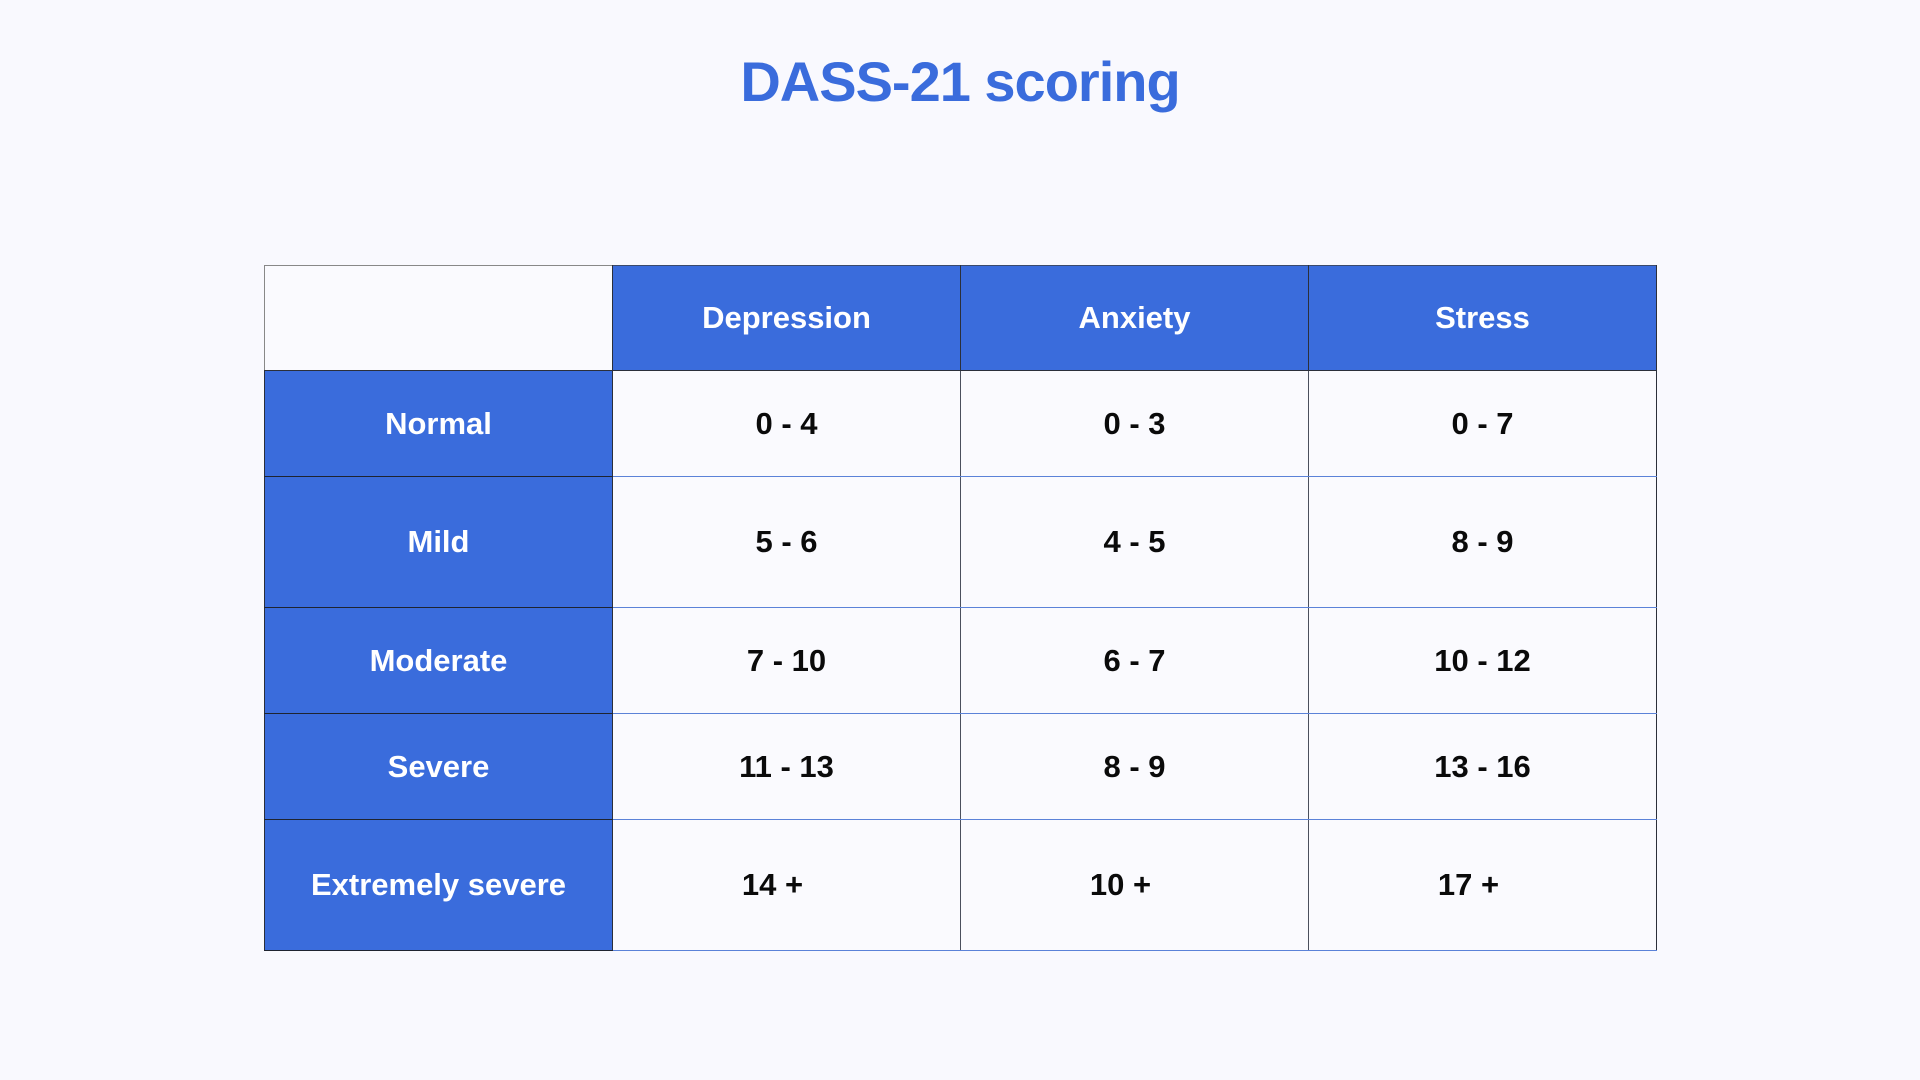 The height and width of the screenshot is (1080, 1920). Describe the element at coordinates (1134, 766) in the screenshot. I see `cell-severe-anxiety: 8 - 9` at that location.